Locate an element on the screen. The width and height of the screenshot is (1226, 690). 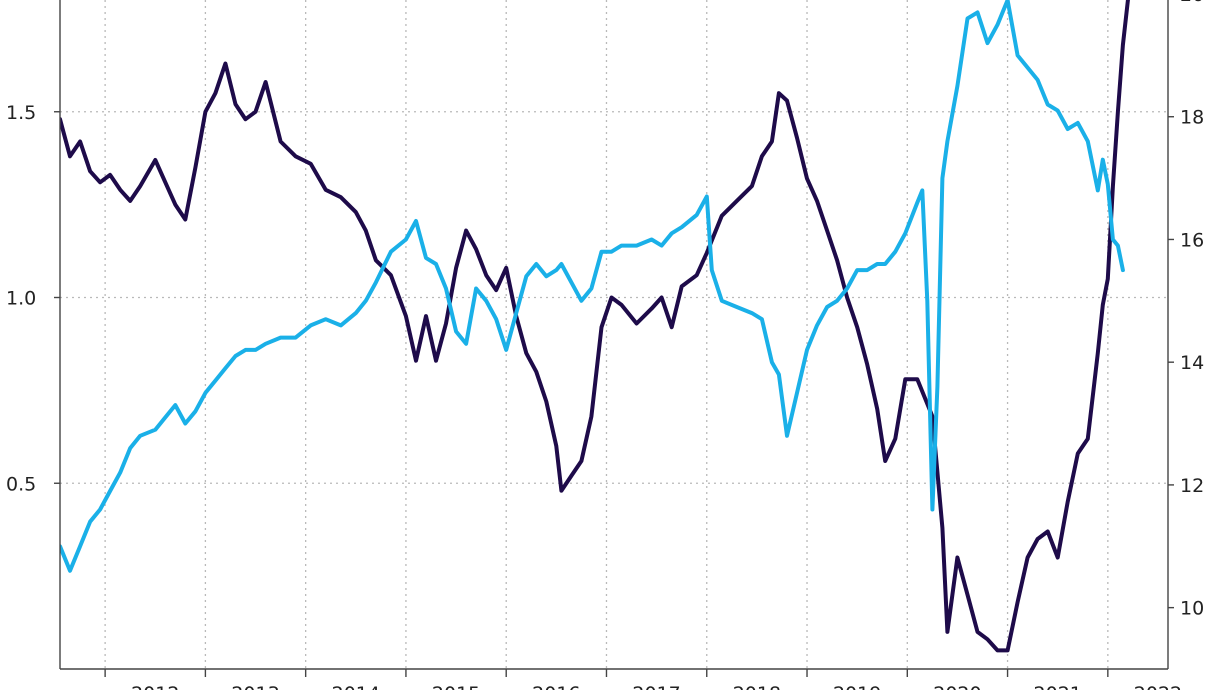
y-right-tick-label: 16 is located at coordinates (1192, 240).